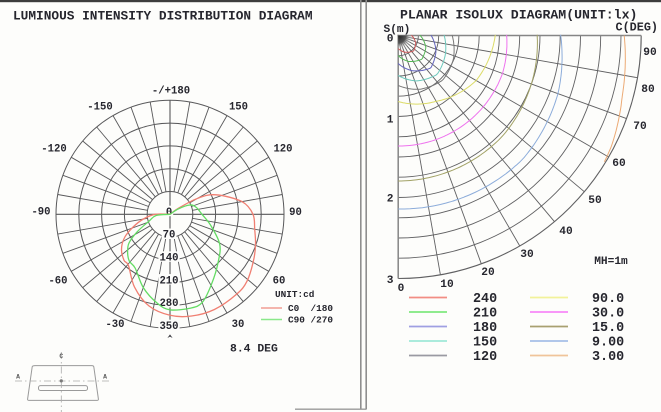 This screenshot has height=412, width=661. I want to click on svg-text: 2, so click(390, 199).